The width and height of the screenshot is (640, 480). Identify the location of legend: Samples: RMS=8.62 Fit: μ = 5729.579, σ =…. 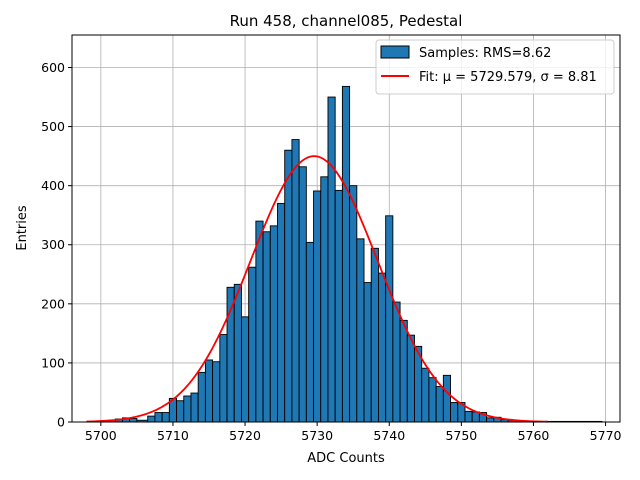
(495, 67).